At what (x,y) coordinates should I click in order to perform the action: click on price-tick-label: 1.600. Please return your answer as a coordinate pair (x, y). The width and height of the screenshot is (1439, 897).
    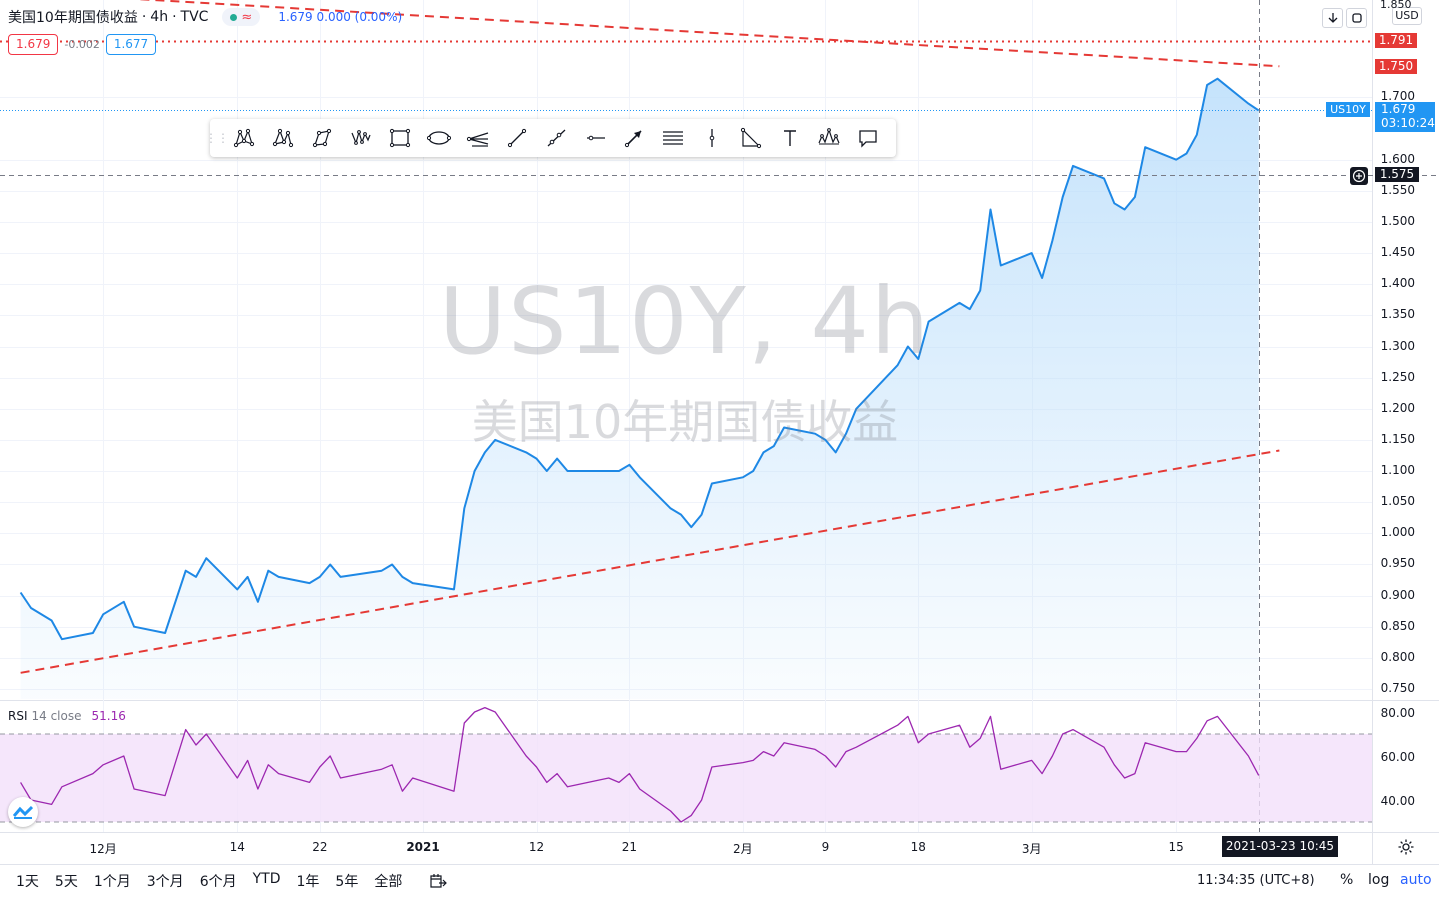
    Looking at the image, I should click on (1397, 158).